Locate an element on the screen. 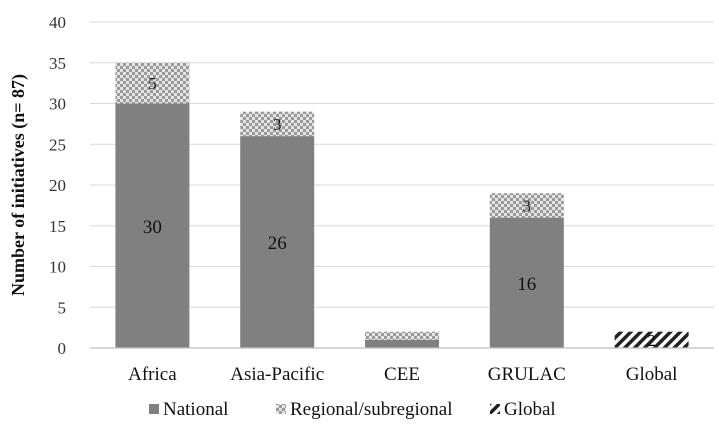  bar-regional-subregional-asia-pacific is located at coordinates (277, 124).